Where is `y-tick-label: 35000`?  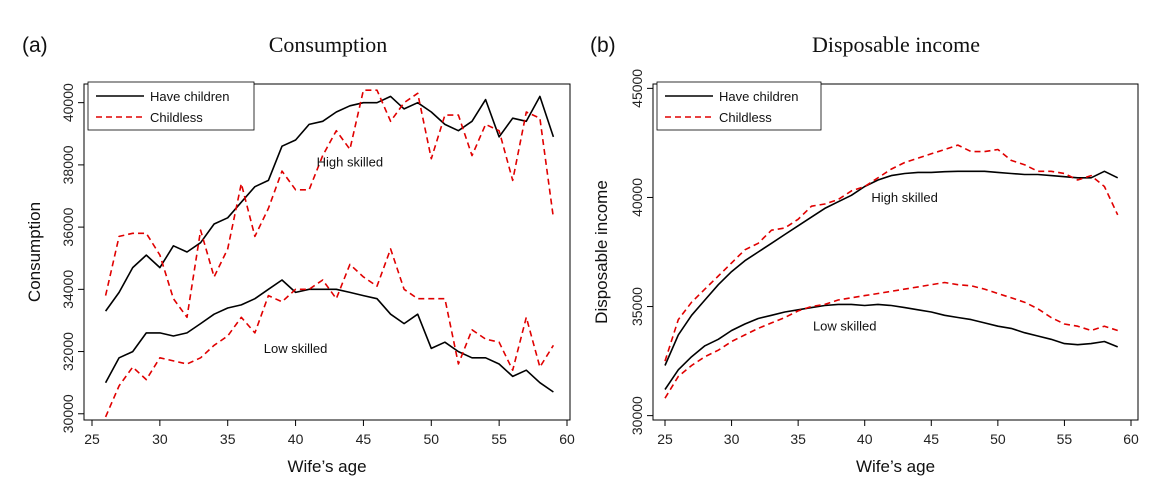
y-tick-label: 35000 is located at coordinates (637, 306).